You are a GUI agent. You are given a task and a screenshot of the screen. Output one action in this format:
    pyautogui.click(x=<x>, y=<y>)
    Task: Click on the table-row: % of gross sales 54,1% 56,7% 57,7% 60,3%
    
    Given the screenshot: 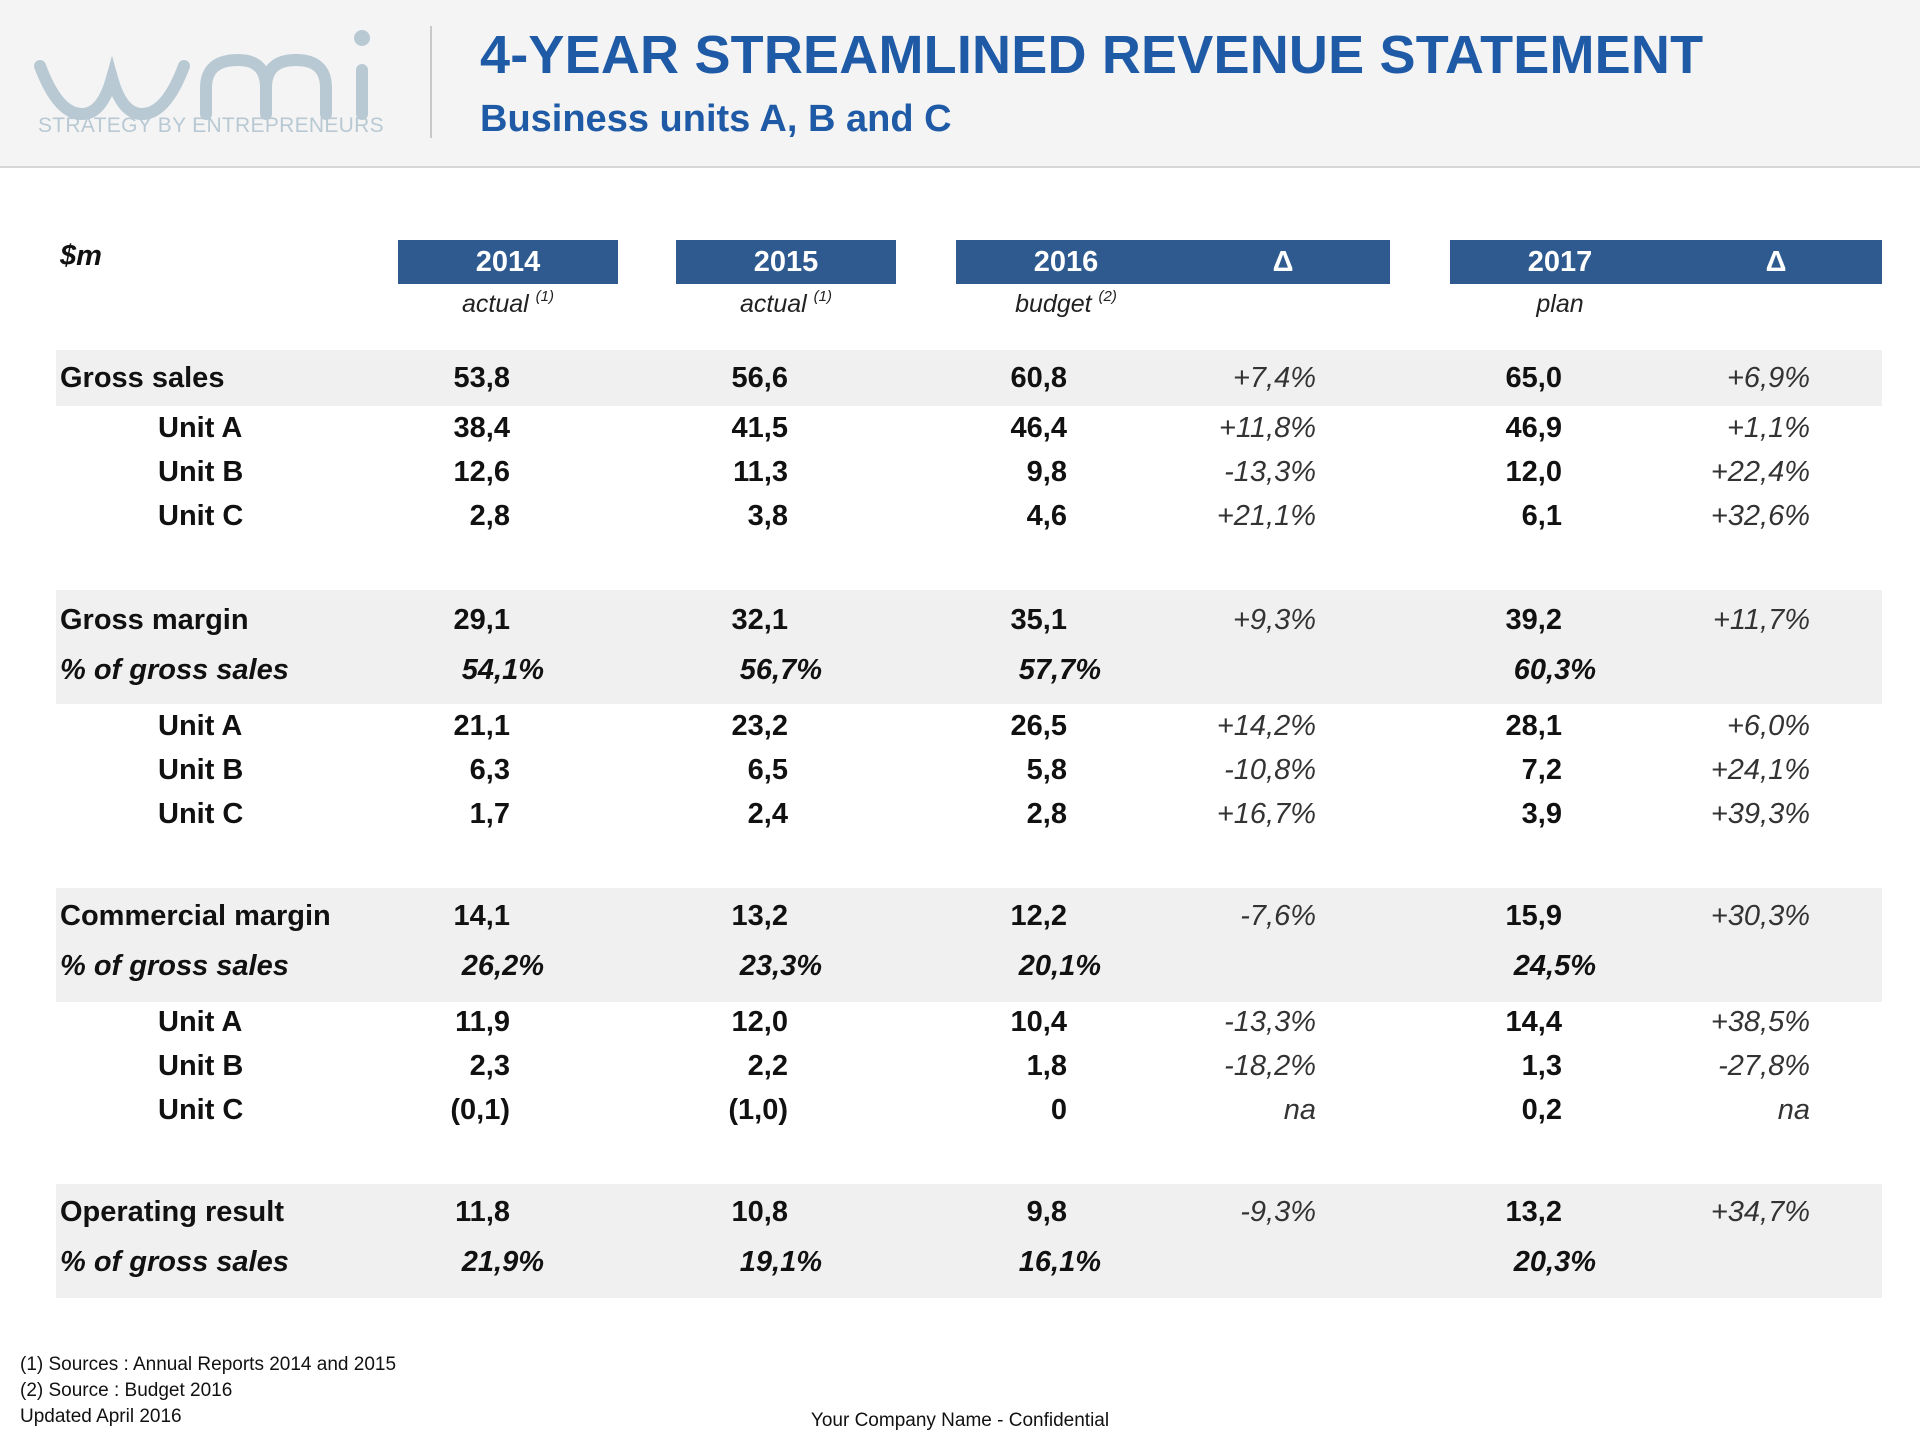 What is the action you would take?
    pyautogui.click(x=960, y=670)
    